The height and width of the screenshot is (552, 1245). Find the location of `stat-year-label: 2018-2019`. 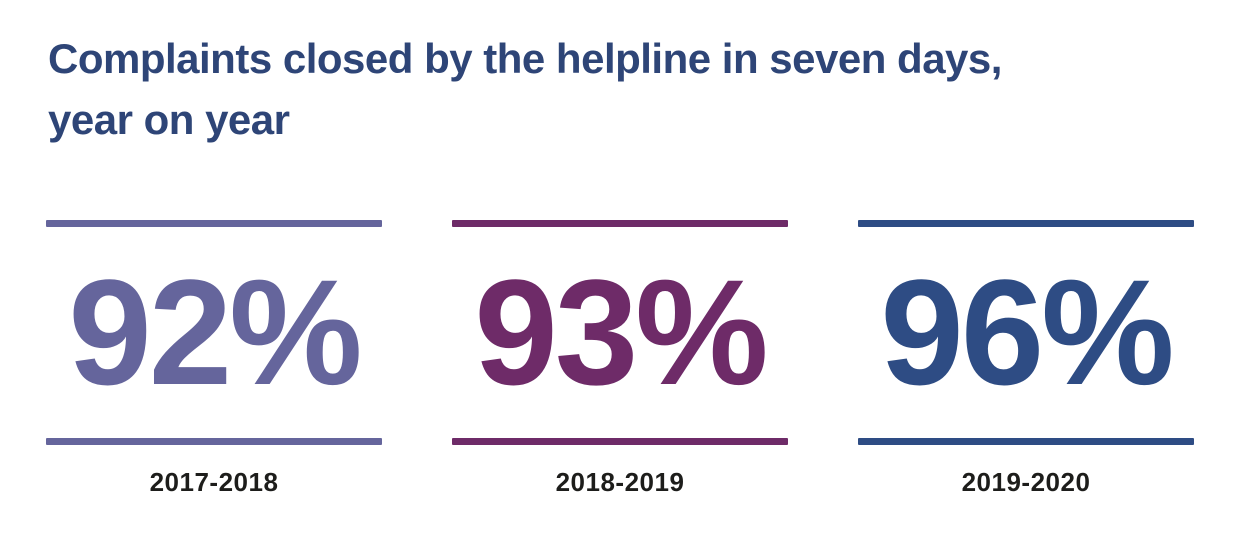

stat-year-label: 2018-2019 is located at coordinates (620, 482).